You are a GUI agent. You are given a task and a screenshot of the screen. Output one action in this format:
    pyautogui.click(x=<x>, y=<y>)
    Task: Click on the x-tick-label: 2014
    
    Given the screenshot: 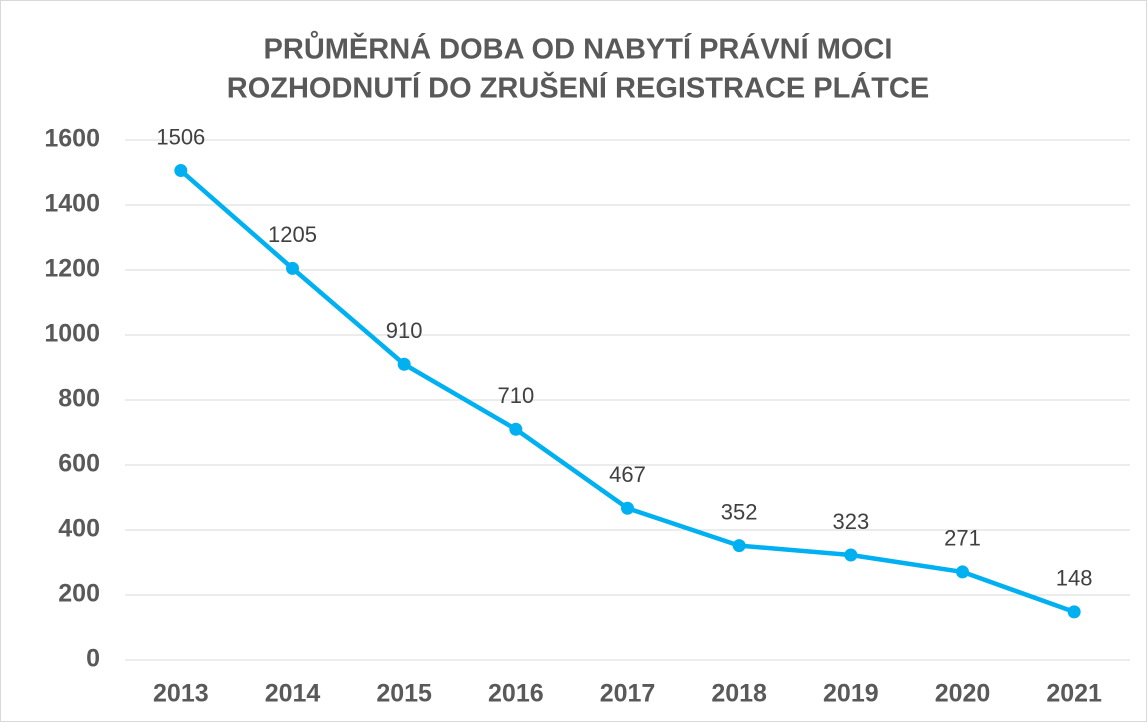 What is the action you would take?
    pyautogui.click(x=293, y=694)
    